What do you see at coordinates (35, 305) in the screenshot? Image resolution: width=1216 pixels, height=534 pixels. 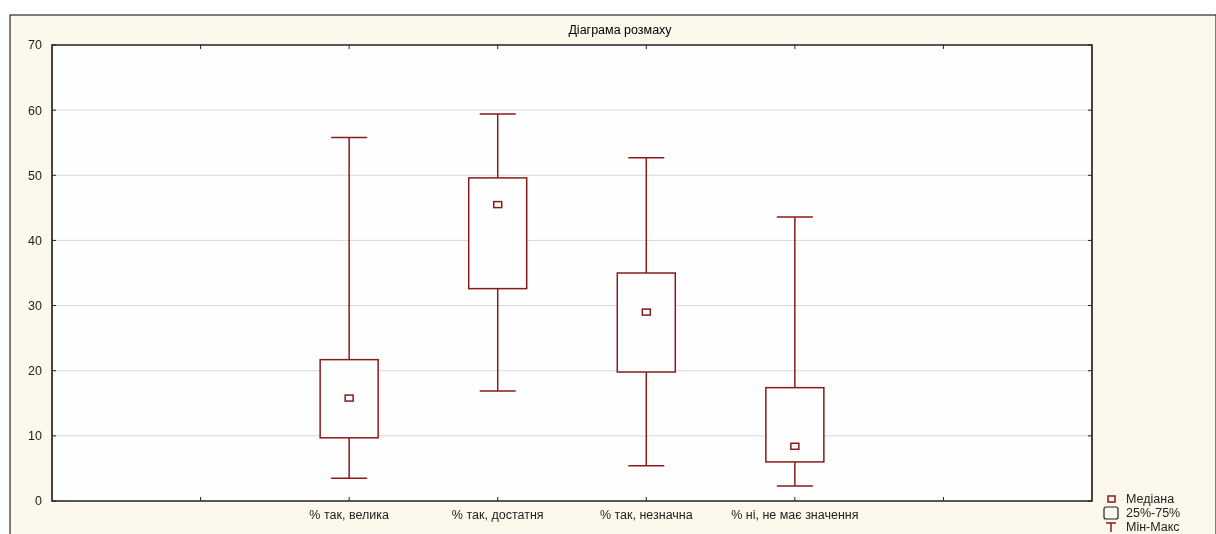 I see `y-tick-label: 30` at bounding box center [35, 305].